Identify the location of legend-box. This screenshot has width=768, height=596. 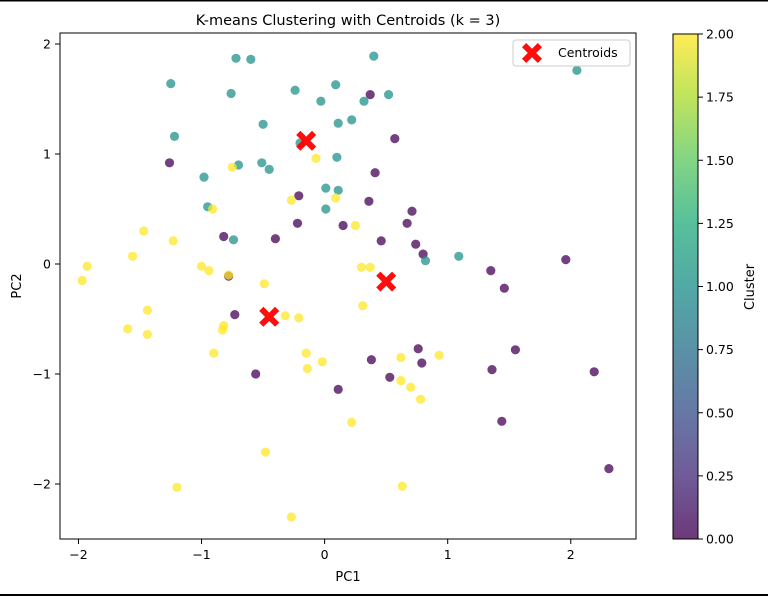
(571, 53).